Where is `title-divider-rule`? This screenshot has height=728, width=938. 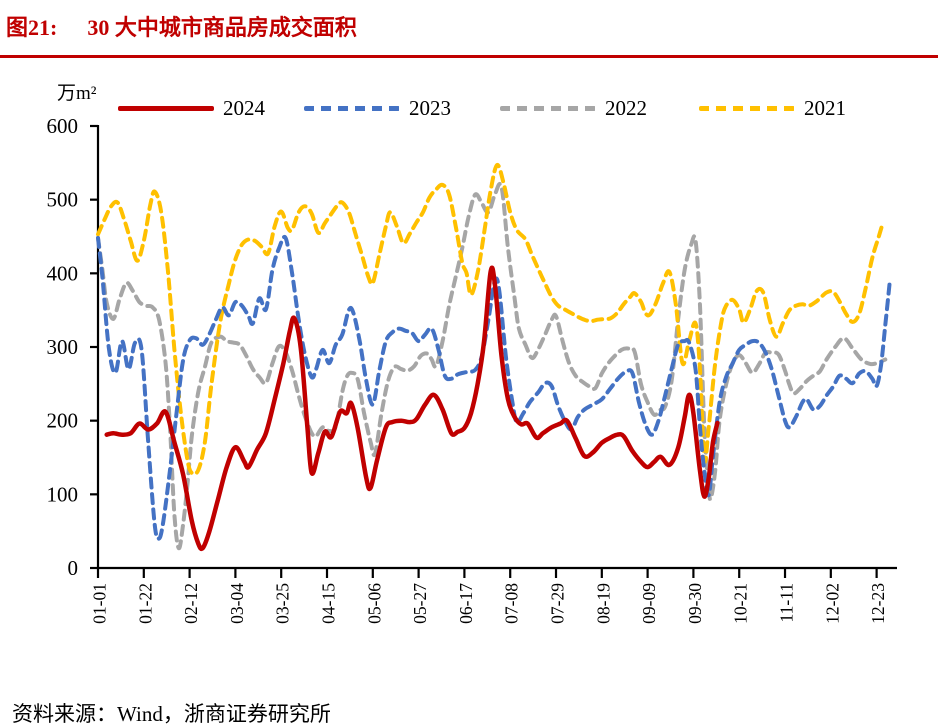 title-divider-rule is located at coordinates (469, 56).